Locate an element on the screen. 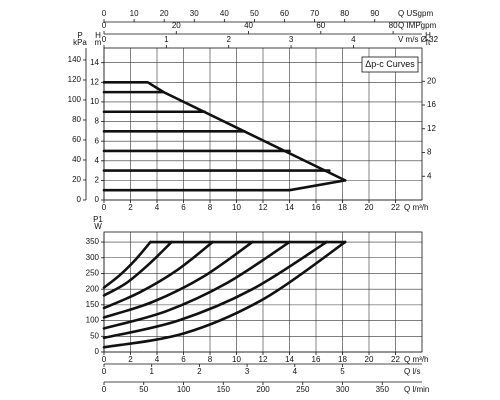  y2-tick-label: 8 is located at coordinates (429, 152).